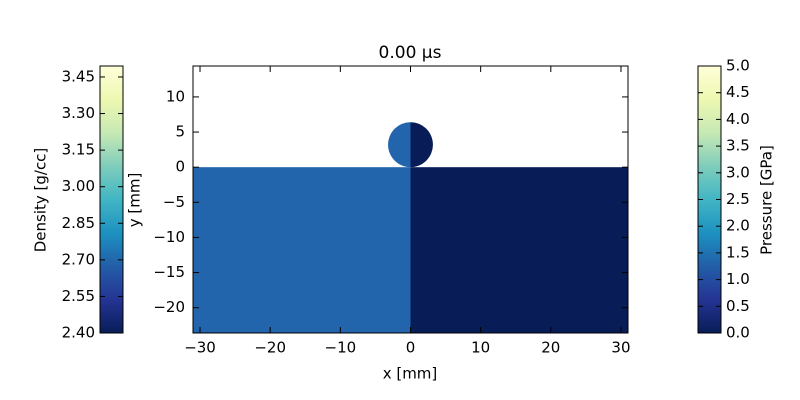 This screenshot has width=800, height=400. Describe the element at coordinates (78, 223) in the screenshot. I see `colorbar-tick-label: 2.85` at that location.